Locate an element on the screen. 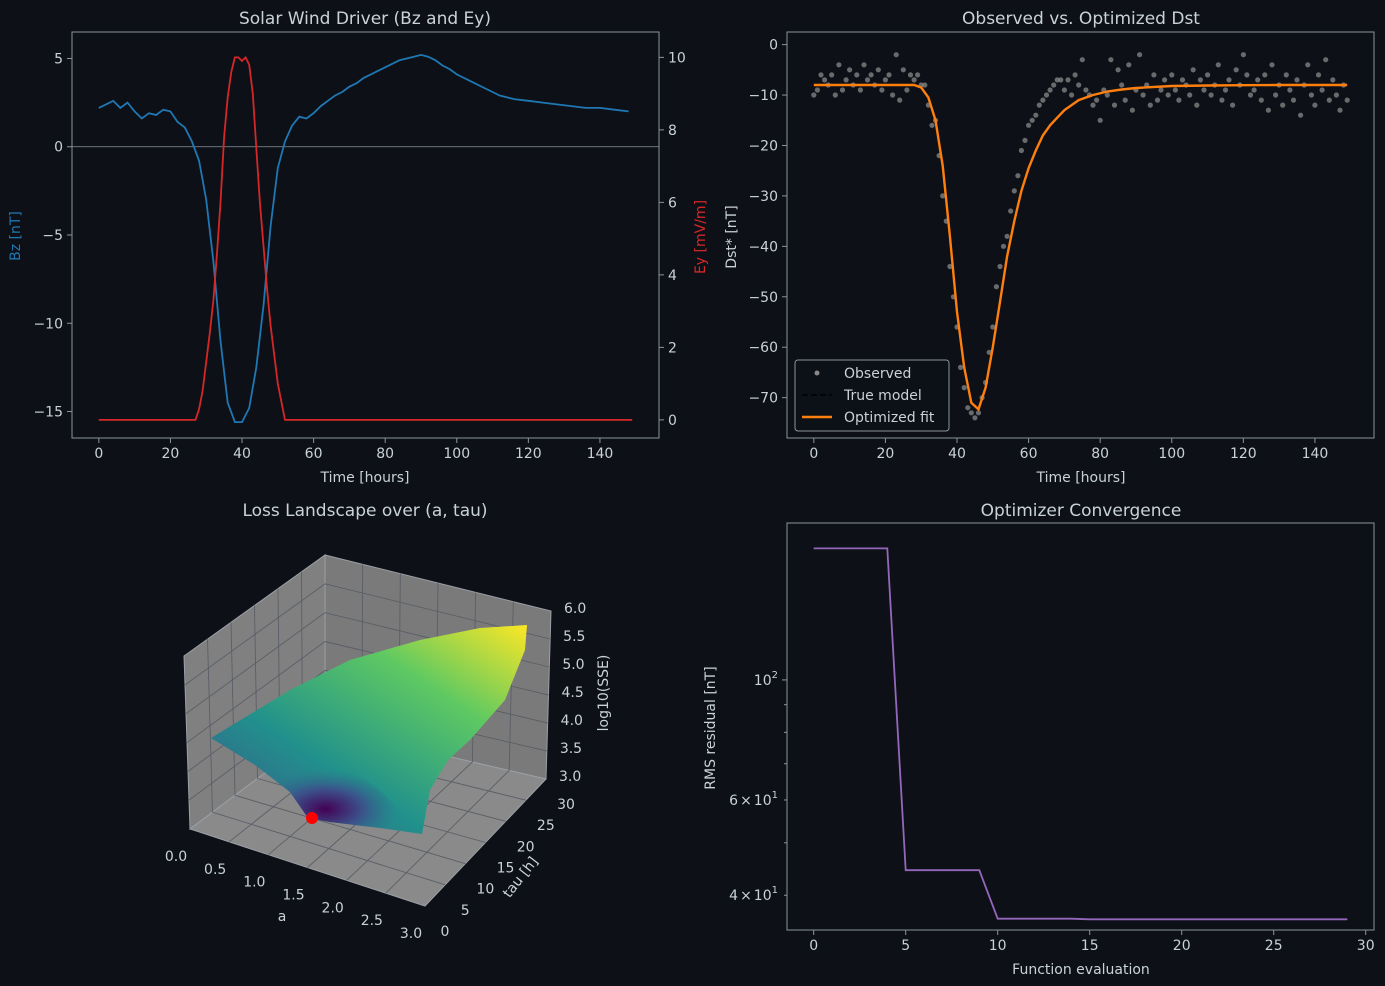 The image size is (1385, 986). panel2-y-tick-label: −40 is located at coordinates (763, 247).